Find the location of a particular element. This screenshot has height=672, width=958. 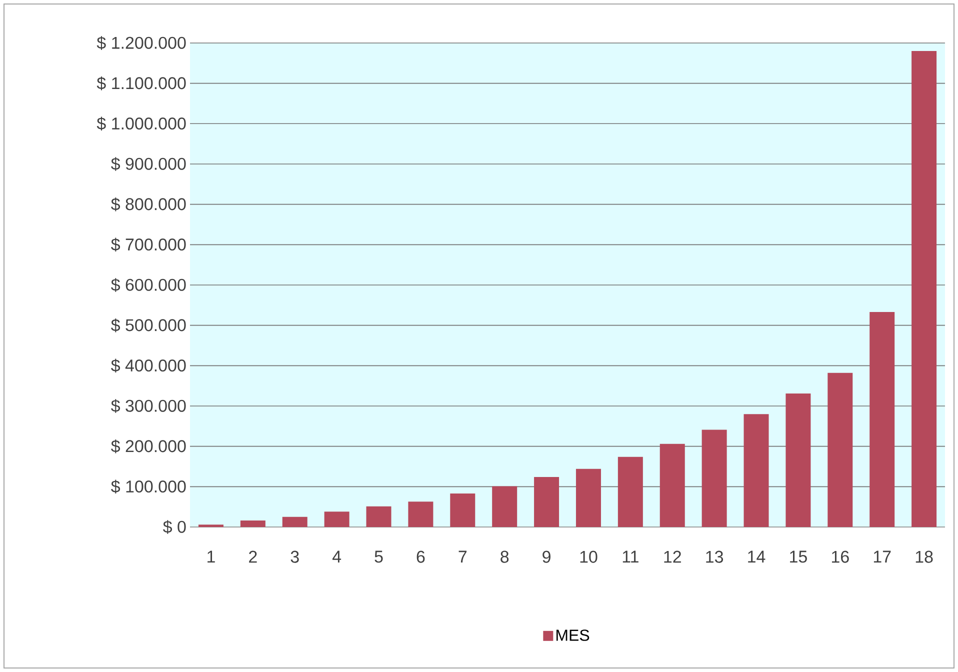

x-tick-label: 10 is located at coordinates (589, 556).